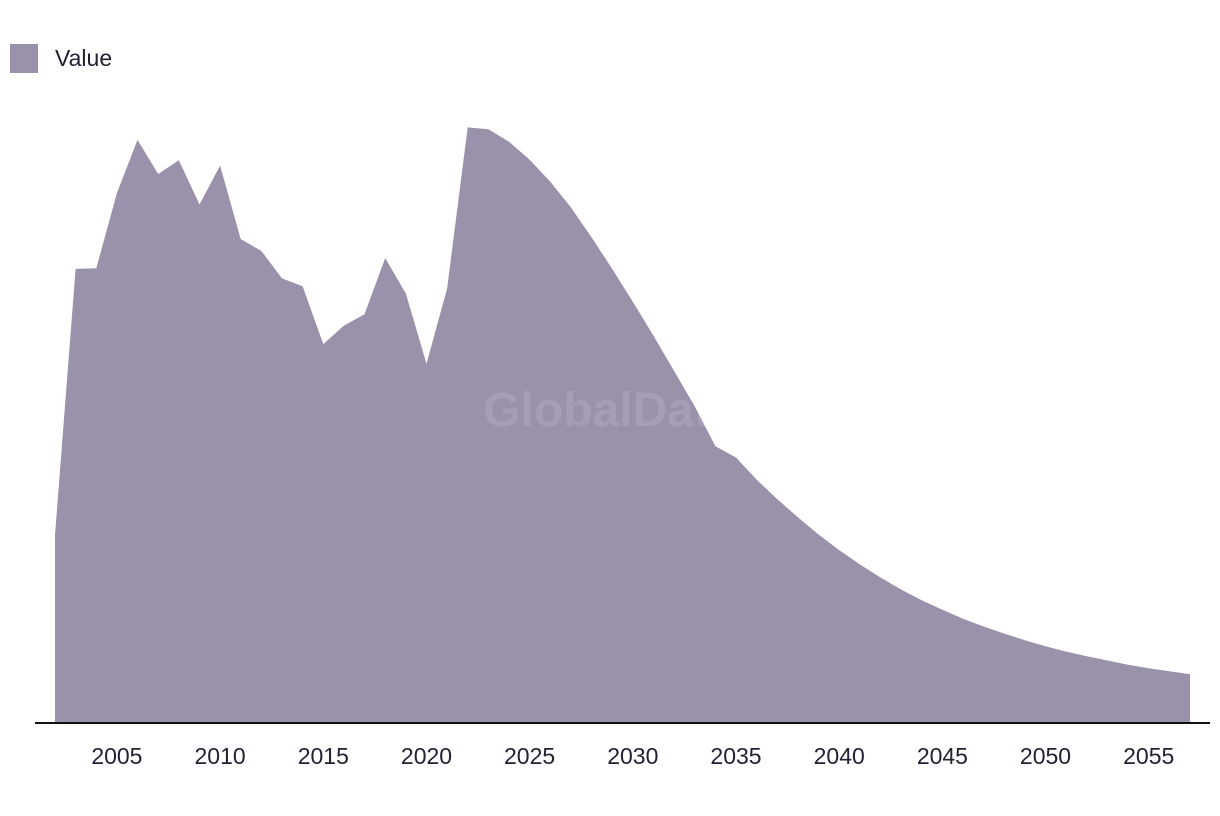 This screenshot has width=1220, height=816. I want to click on x-tick-label: 2005, so click(116, 756).